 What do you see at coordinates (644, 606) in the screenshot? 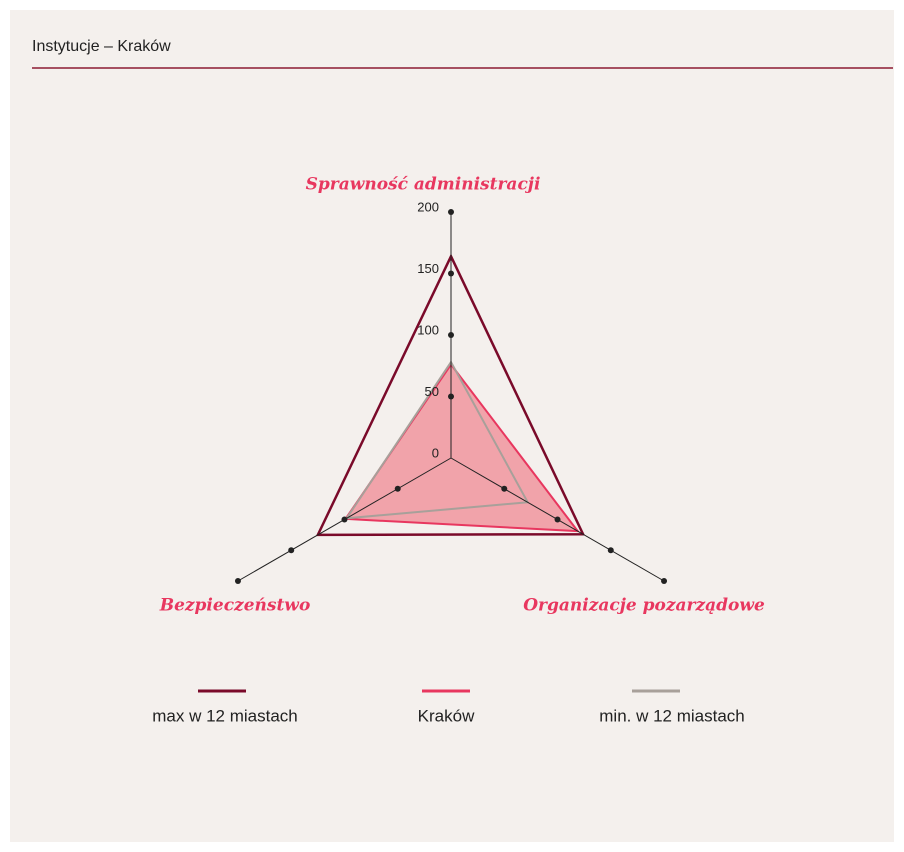
I see `category-label: Organizacje pozarządowe` at bounding box center [644, 606].